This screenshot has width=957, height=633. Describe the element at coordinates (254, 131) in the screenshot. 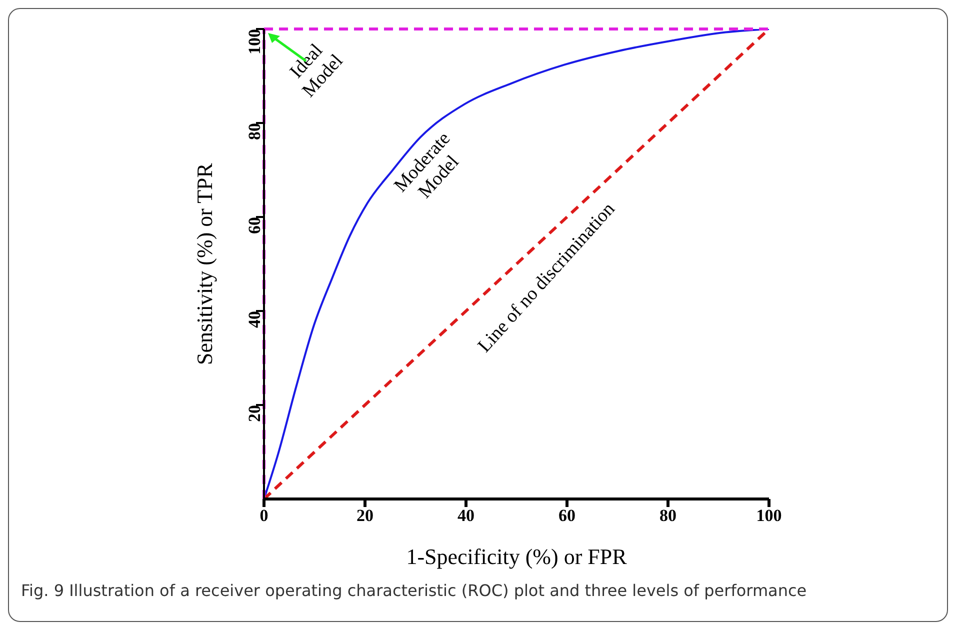

I see `y-tick-label: 80` at that location.